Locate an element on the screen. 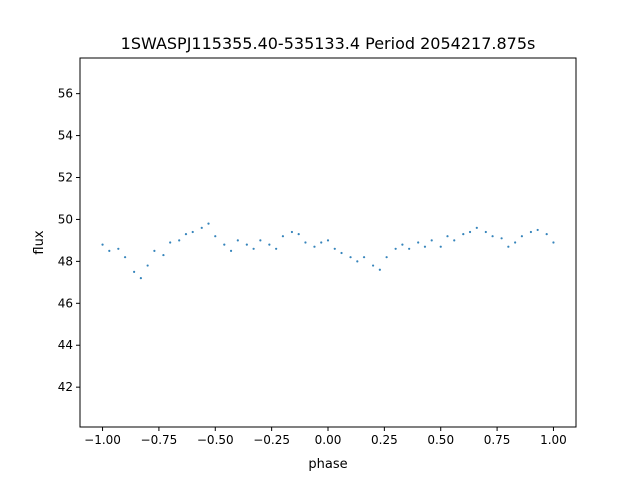  y-tick-label: 54 is located at coordinates (65, 136).